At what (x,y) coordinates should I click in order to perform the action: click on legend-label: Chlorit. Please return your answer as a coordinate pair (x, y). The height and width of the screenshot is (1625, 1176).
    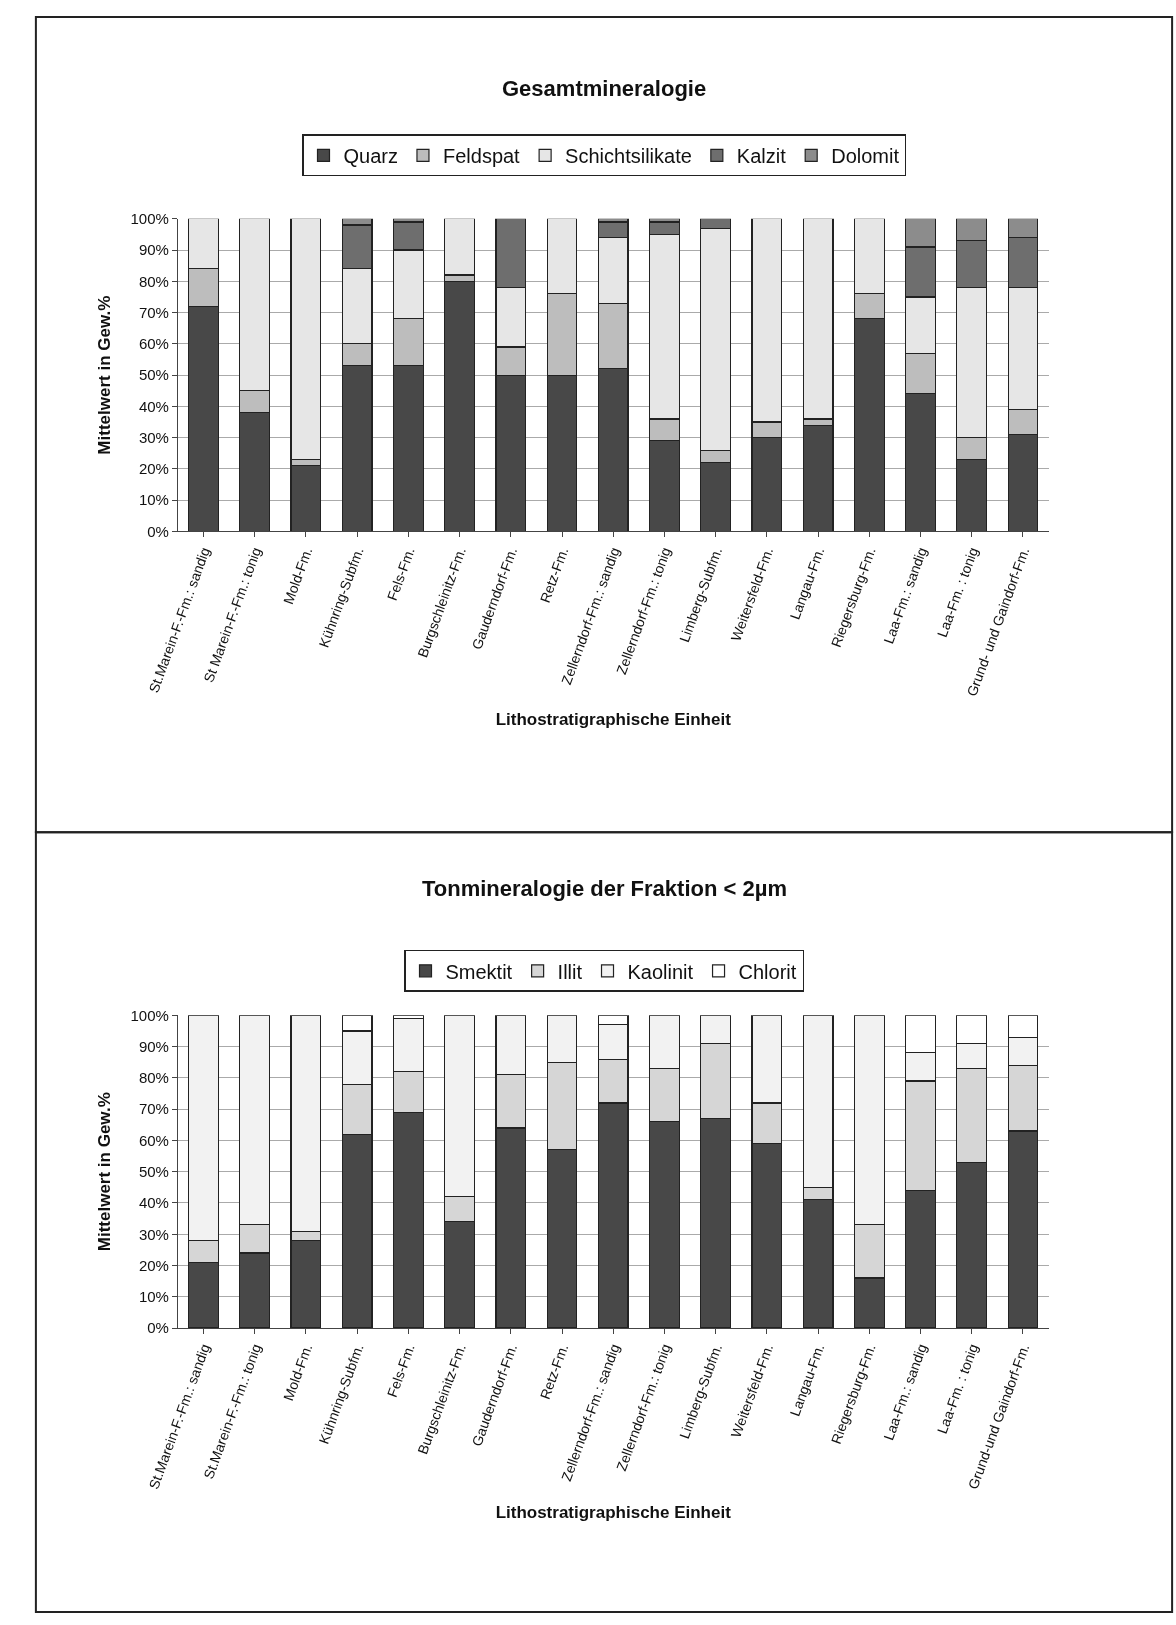
    Looking at the image, I should click on (767, 971).